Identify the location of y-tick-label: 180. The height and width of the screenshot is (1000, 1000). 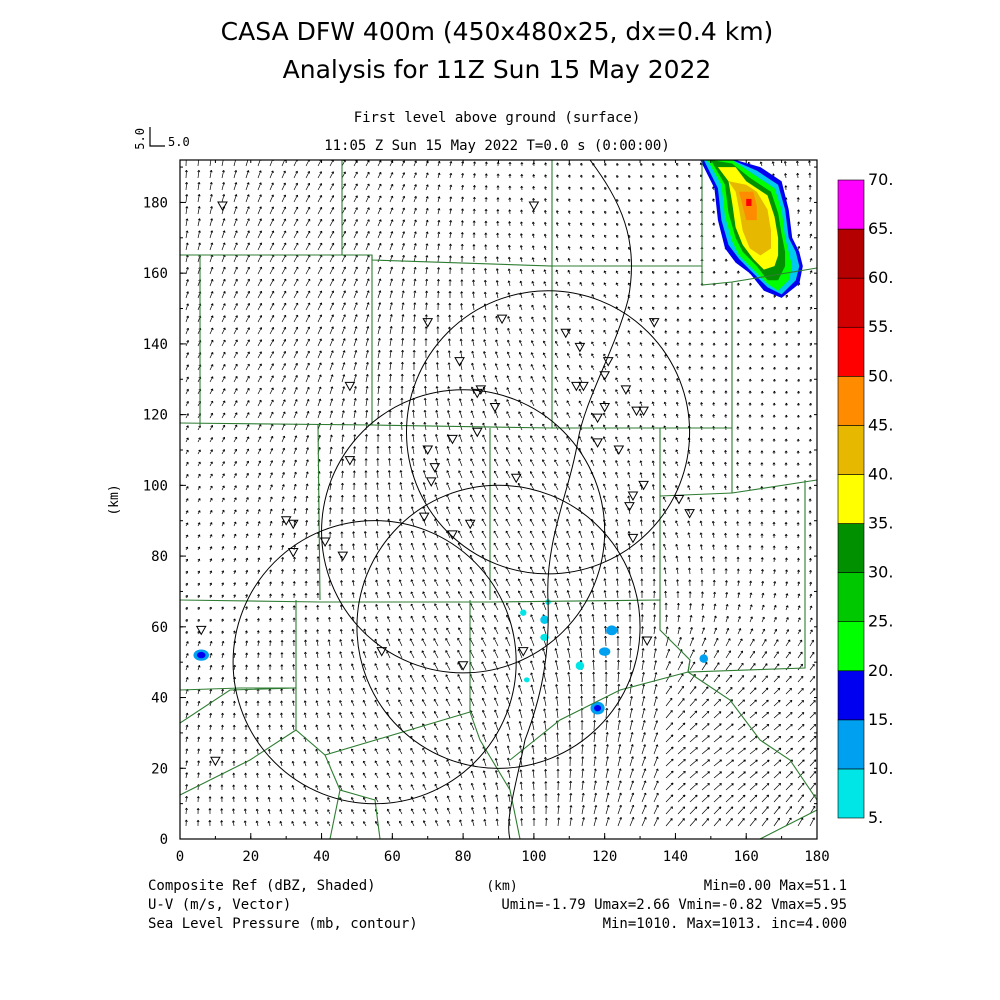
(155, 203).